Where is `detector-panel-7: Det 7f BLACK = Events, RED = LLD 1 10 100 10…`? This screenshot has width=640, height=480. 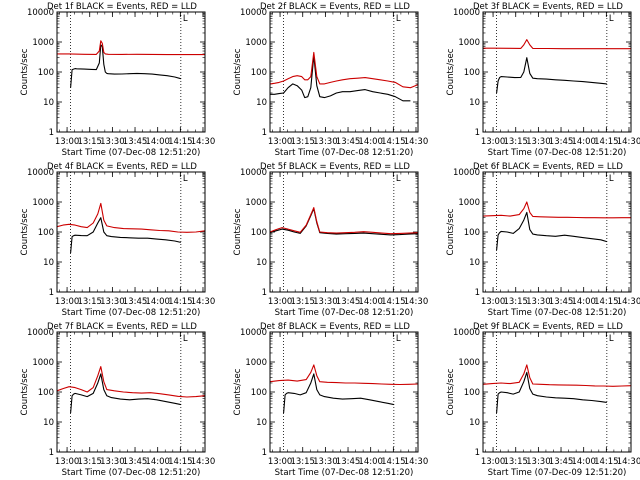
detector-panel-7: Det 7f BLACK = Events, RED = LLD 1 10 100 10… is located at coordinates (117, 400).